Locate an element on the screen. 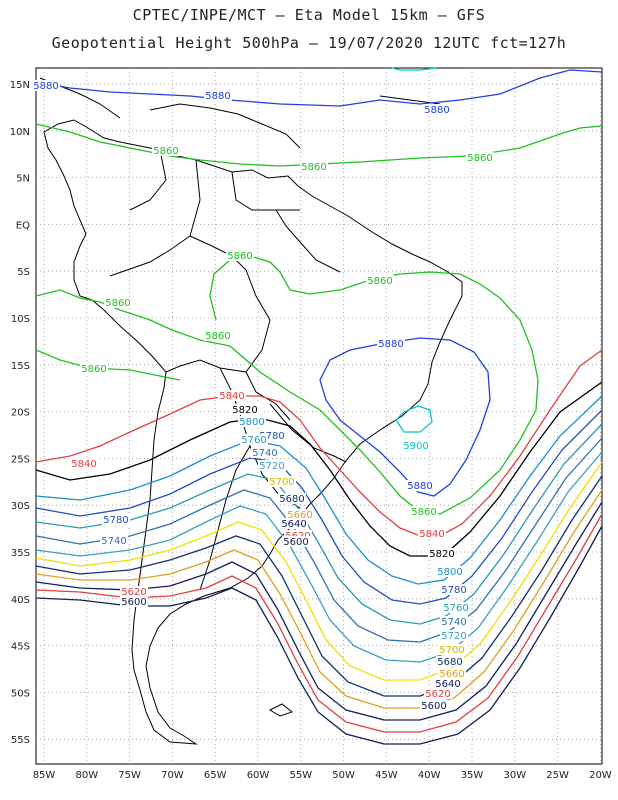 The width and height of the screenshot is (618, 800). contour-5860-west is located at coordinates (108, 365).